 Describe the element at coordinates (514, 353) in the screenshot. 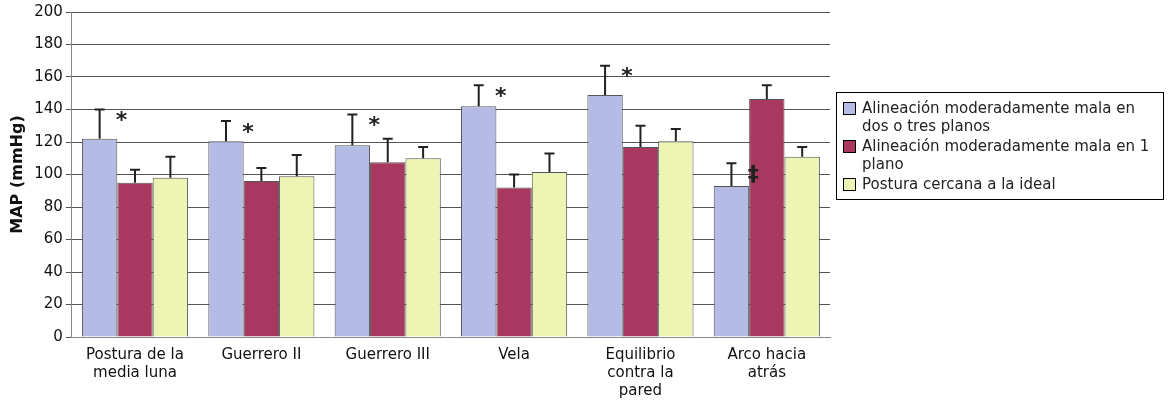

I see `x-tick-label: Vela` at that location.